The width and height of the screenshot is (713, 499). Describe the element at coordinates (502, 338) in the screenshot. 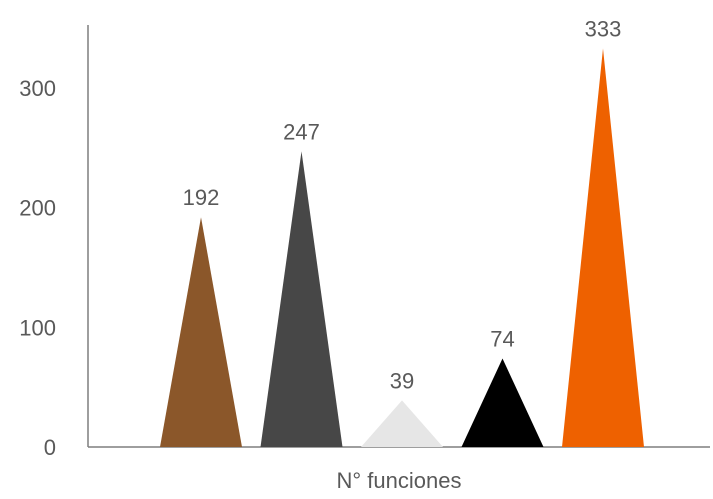

I see `data-label: 74` at that location.